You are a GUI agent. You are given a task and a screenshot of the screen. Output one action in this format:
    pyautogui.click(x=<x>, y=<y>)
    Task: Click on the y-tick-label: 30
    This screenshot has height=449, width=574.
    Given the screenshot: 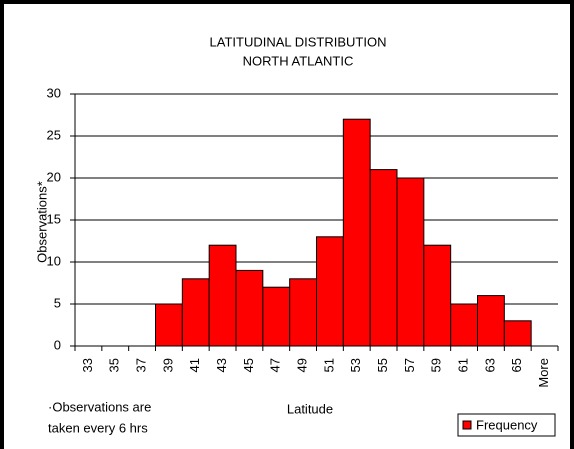 What is the action you would take?
    pyautogui.click(x=54, y=92)
    